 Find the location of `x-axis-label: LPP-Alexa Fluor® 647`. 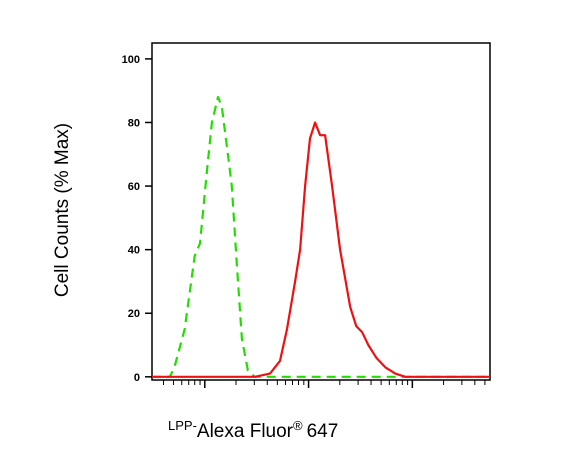

x-axis-label: LPP-Alexa Fluor® 647 is located at coordinates (253, 430).